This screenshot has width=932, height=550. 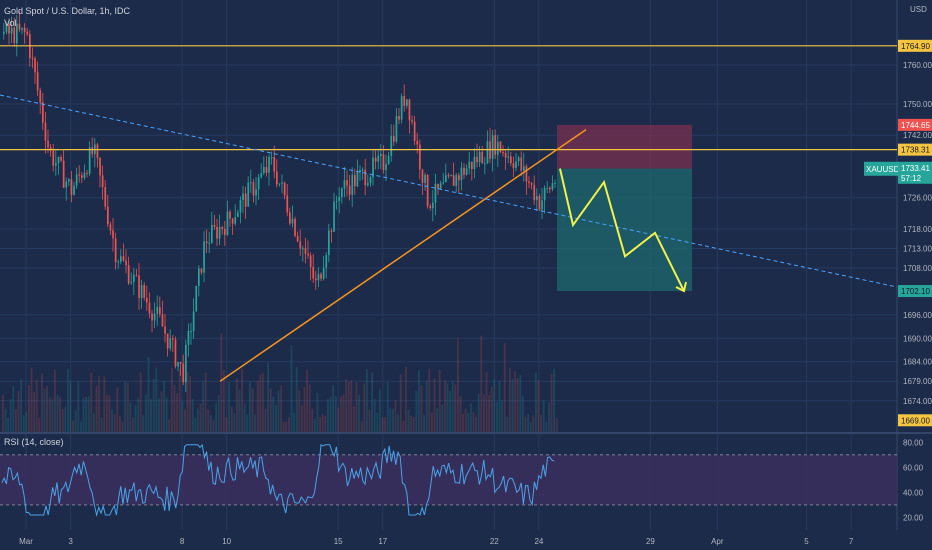 What do you see at coordinates (915, 168) in the screenshot?
I see `current-price-label: 1733.41` at bounding box center [915, 168].